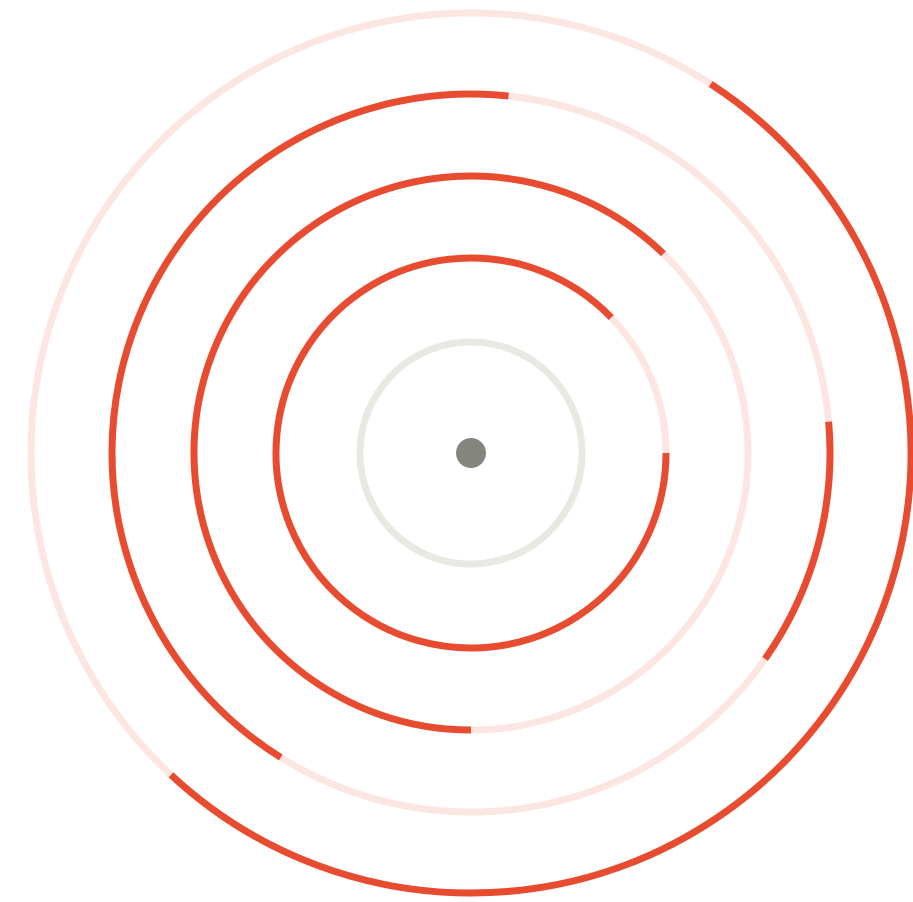  I want to click on center-ring, so click(471, 453).